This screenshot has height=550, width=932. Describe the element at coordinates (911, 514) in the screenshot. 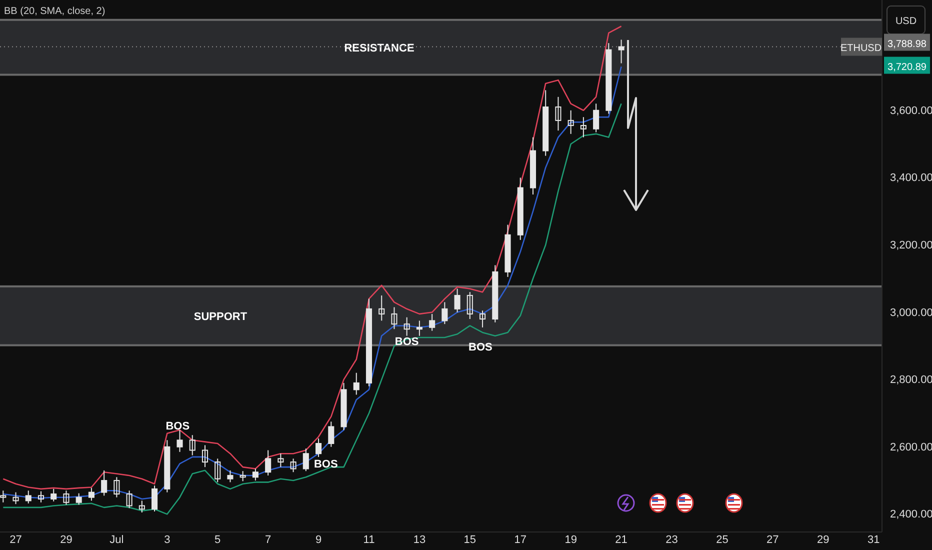

I see `y-tick-label: 2,400.00` at that location.